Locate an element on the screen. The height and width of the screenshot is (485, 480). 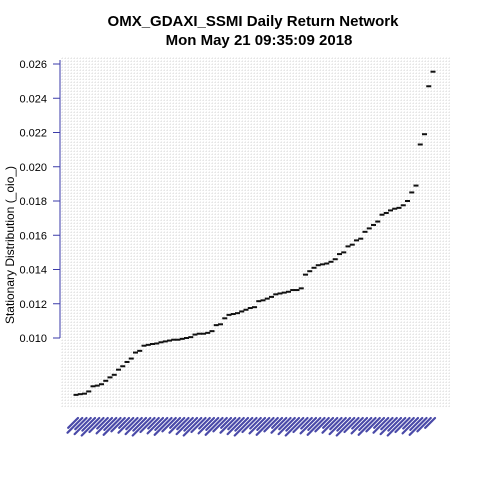
y-tick-label: 0.014 is located at coordinates (33, 271).